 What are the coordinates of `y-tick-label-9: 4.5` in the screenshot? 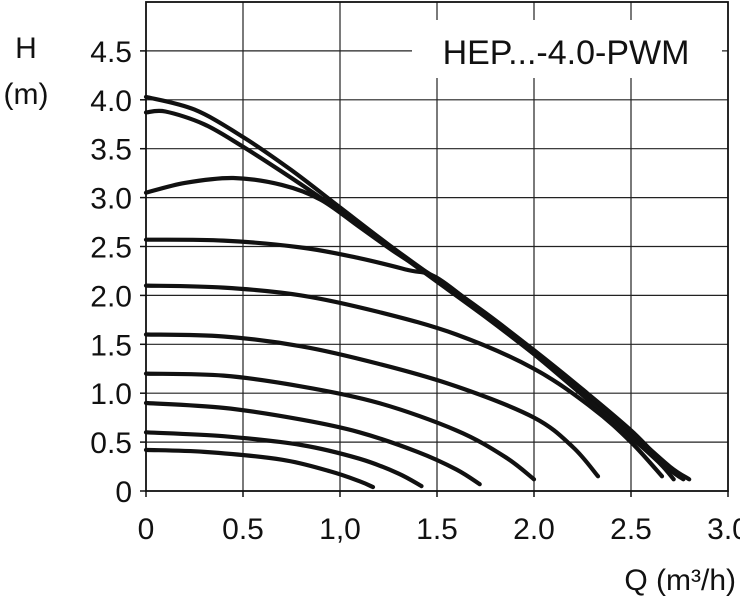 It's located at (111, 52).